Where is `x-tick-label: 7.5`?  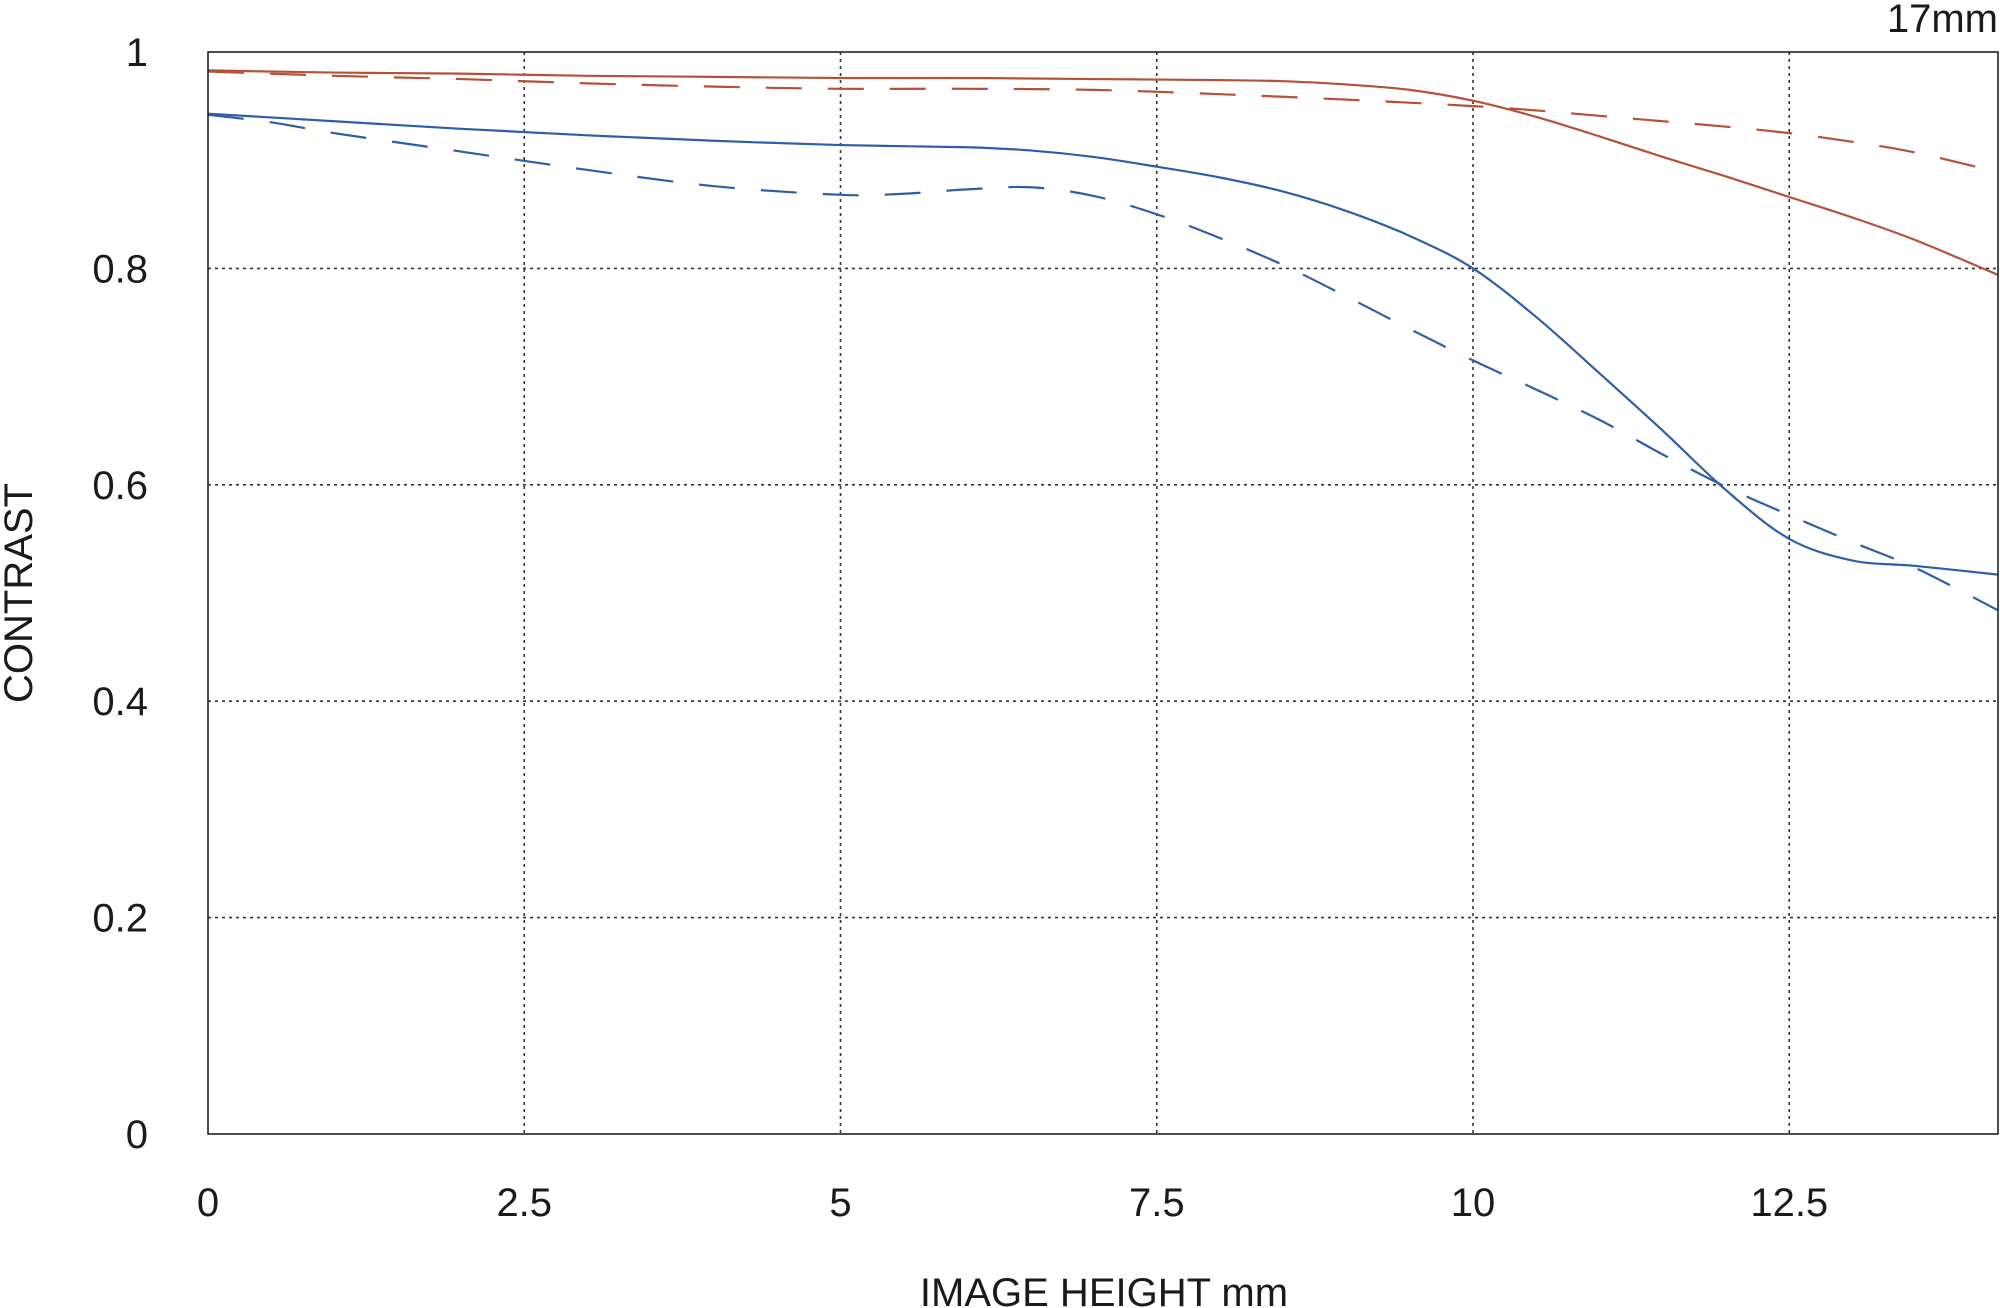
x-tick-label: 7.5 is located at coordinates (1157, 1203).